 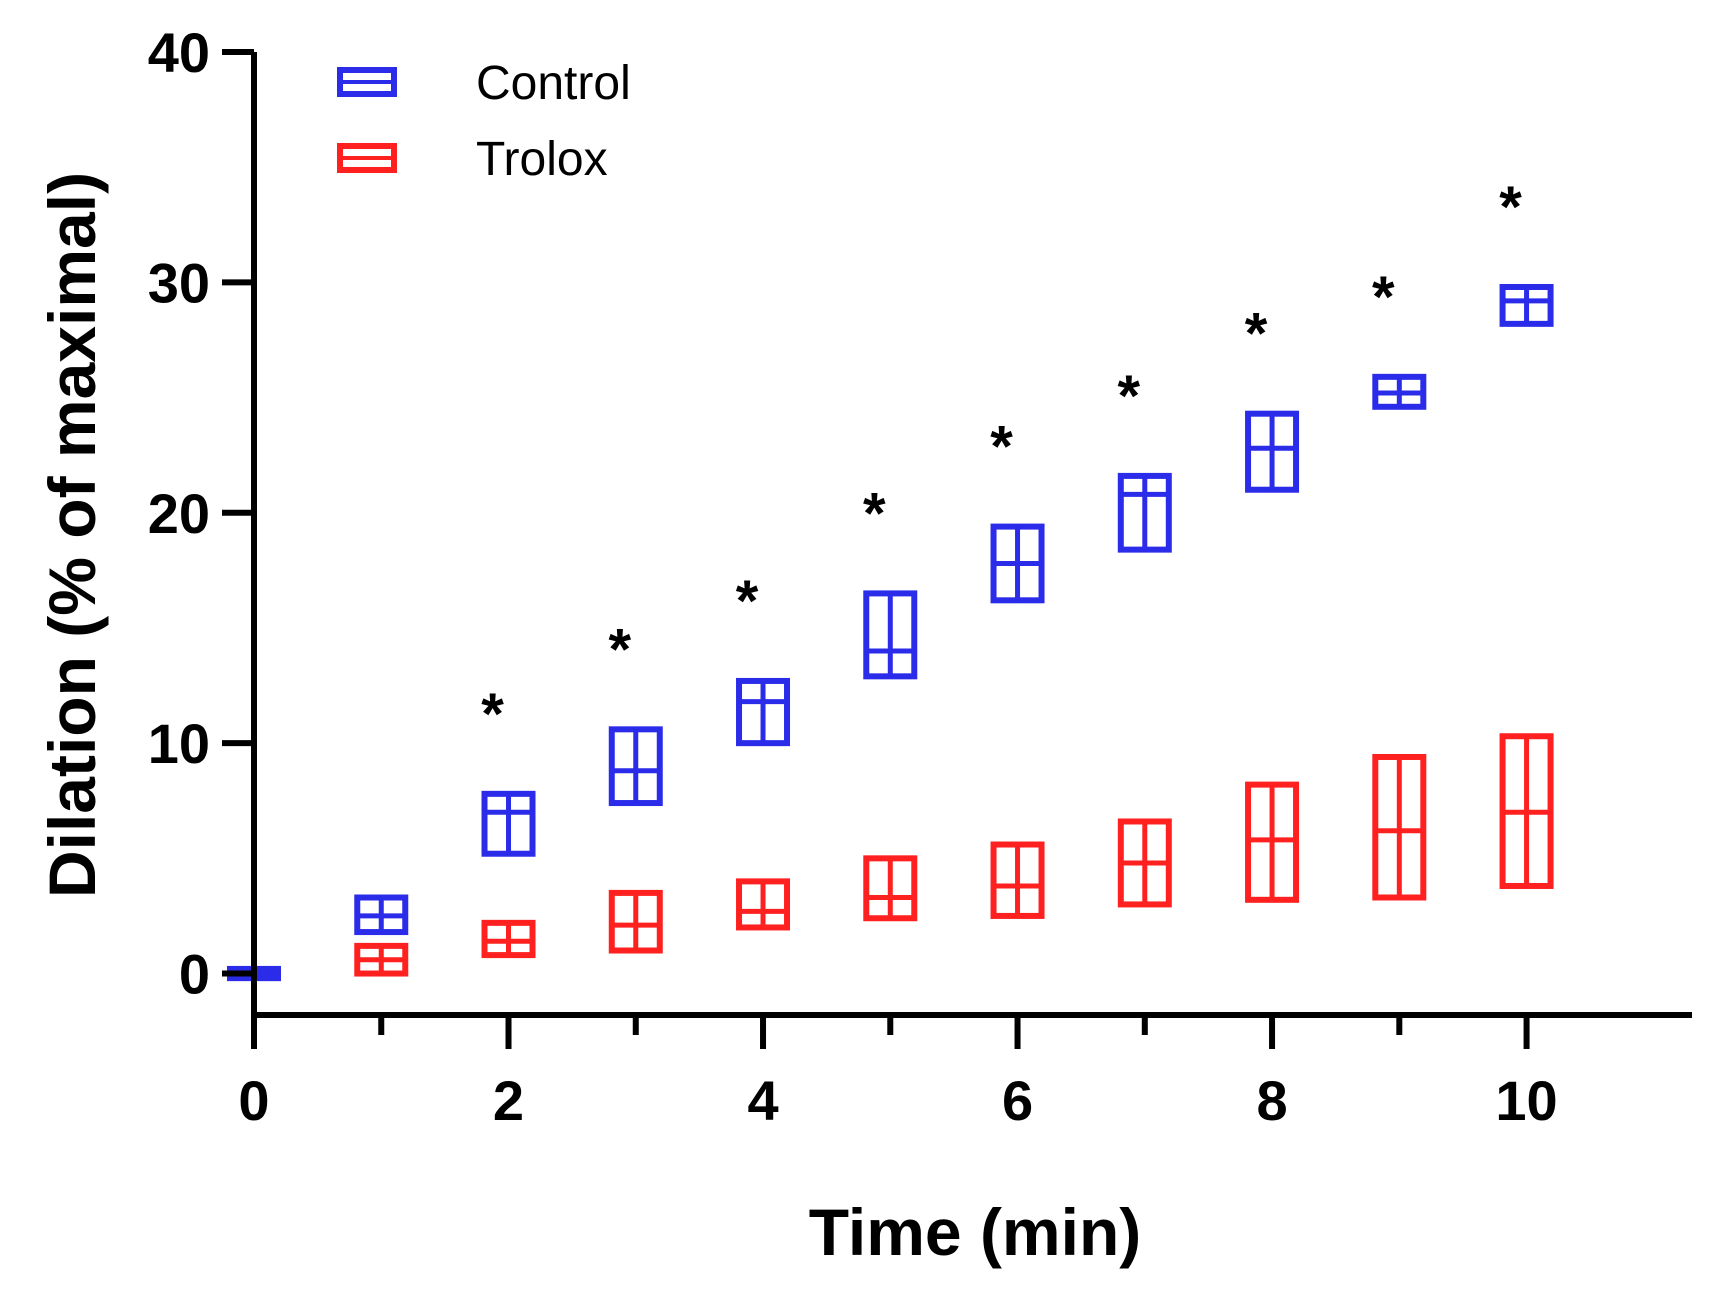 I want to click on y-axis-title: Dilation (% of maximal), so click(x=72, y=535).